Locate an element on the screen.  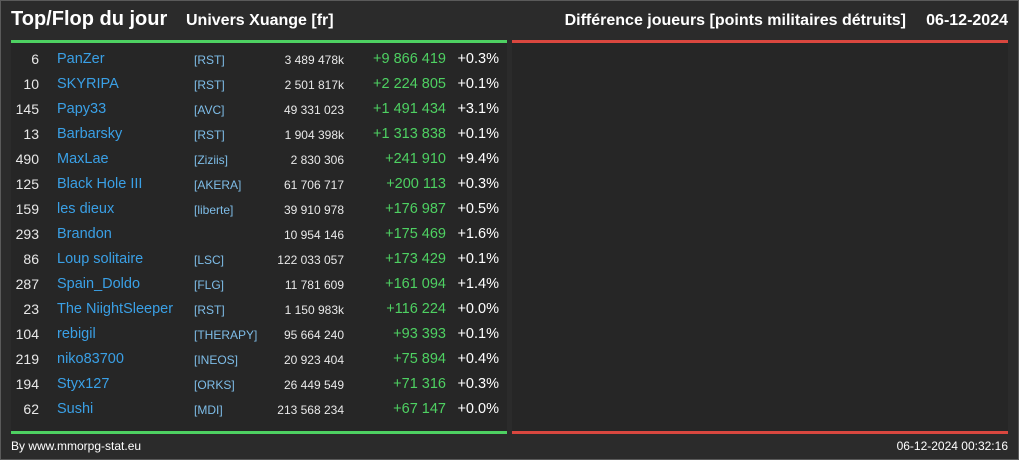
player-rank: 490 is located at coordinates (27, 159).